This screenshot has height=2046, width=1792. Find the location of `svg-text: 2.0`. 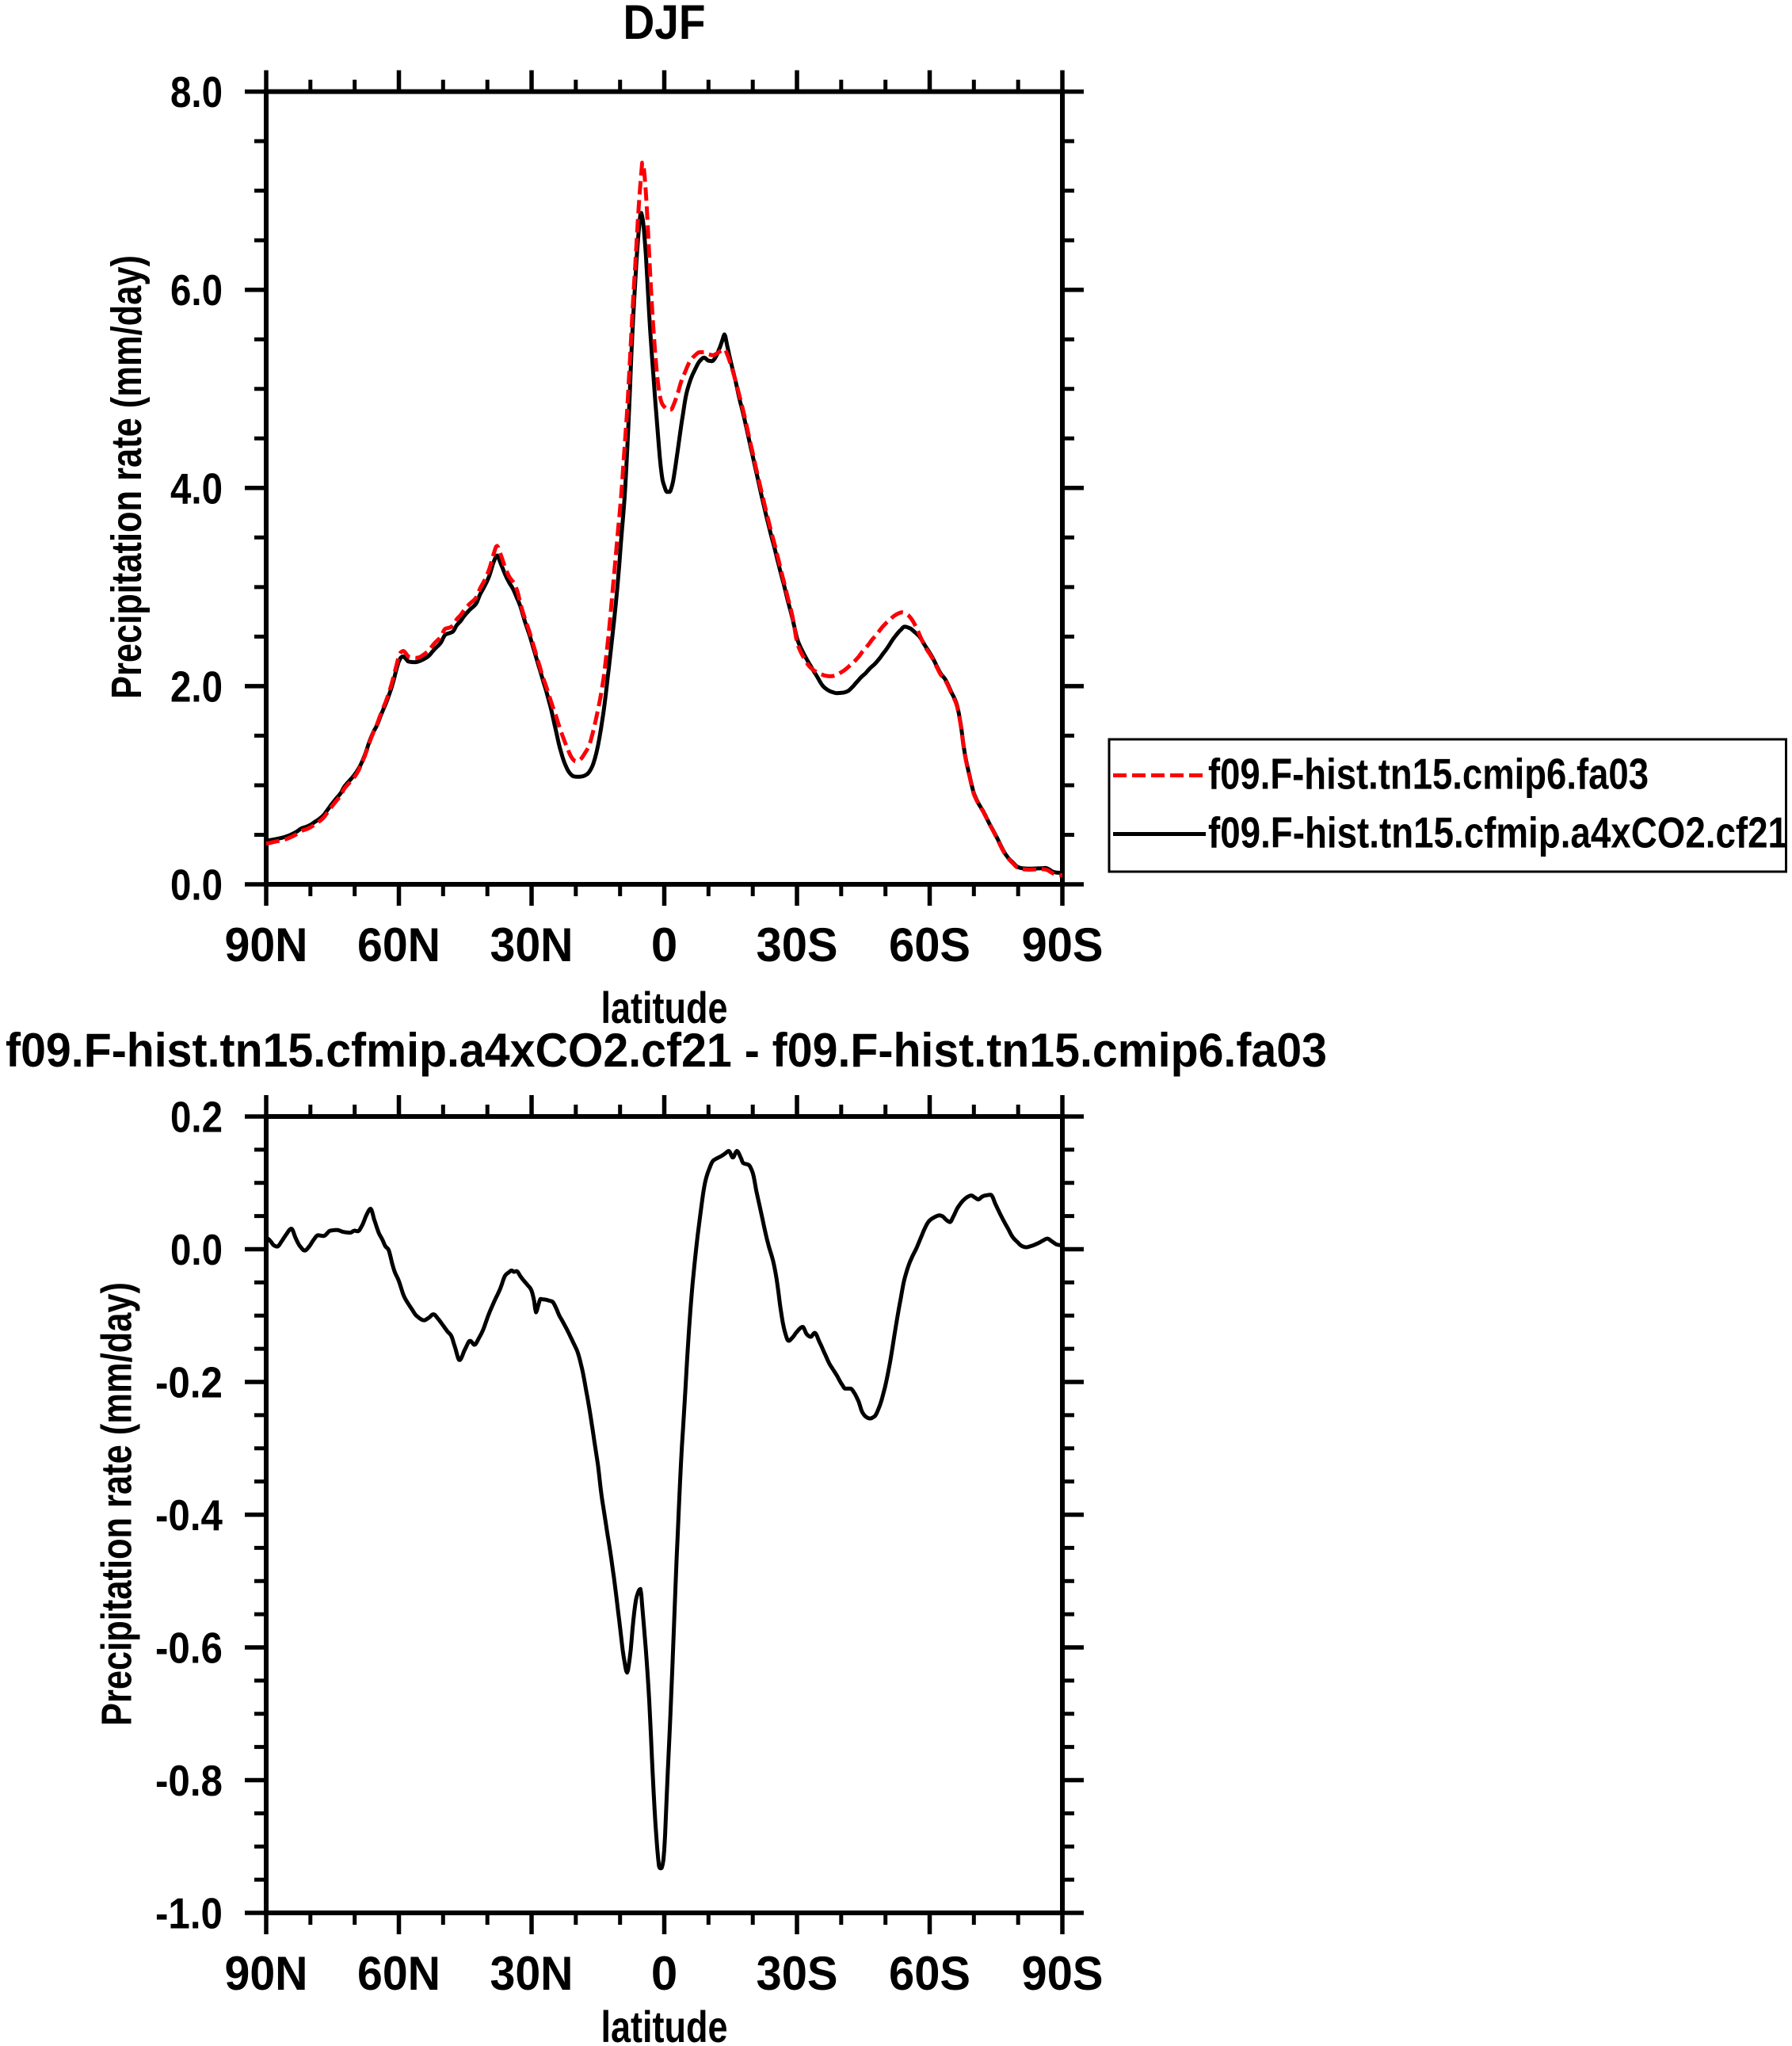

svg-text: 2.0 is located at coordinates (197, 686).